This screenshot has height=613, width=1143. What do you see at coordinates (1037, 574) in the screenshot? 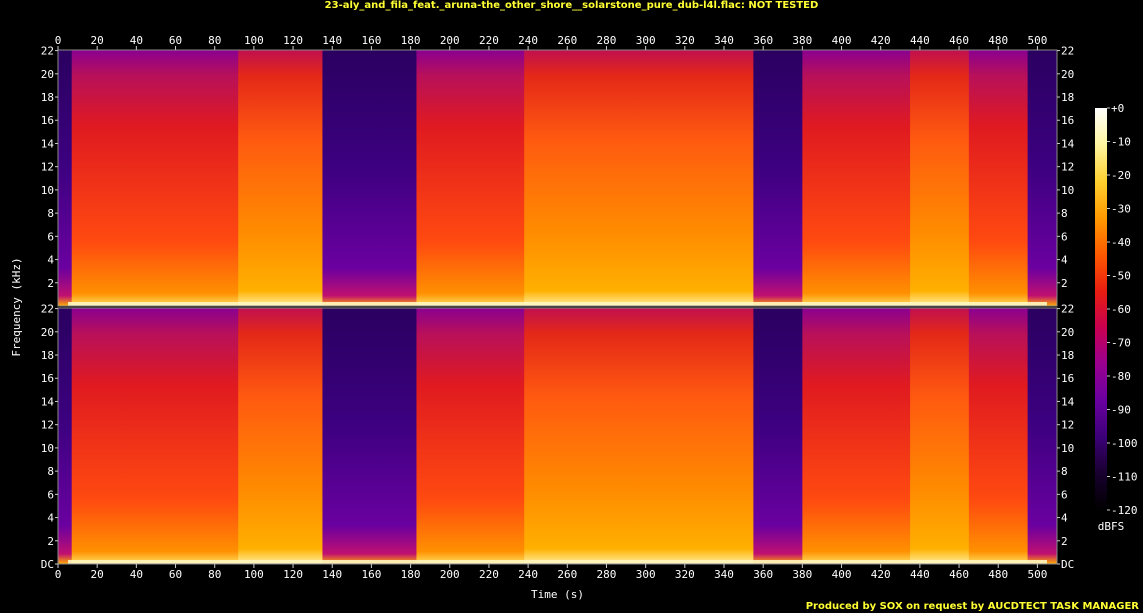
I see `x-tick-label-bottom: 500` at bounding box center [1037, 574].